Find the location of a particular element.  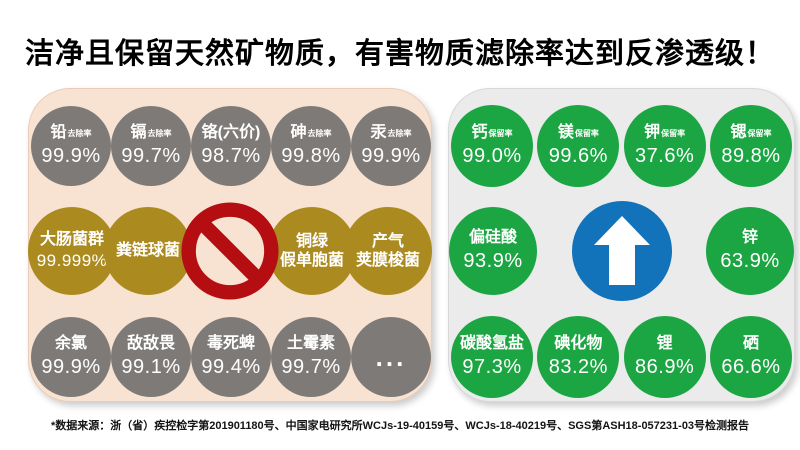

substance-label: 铅去除率 is located at coordinates (71, 133).